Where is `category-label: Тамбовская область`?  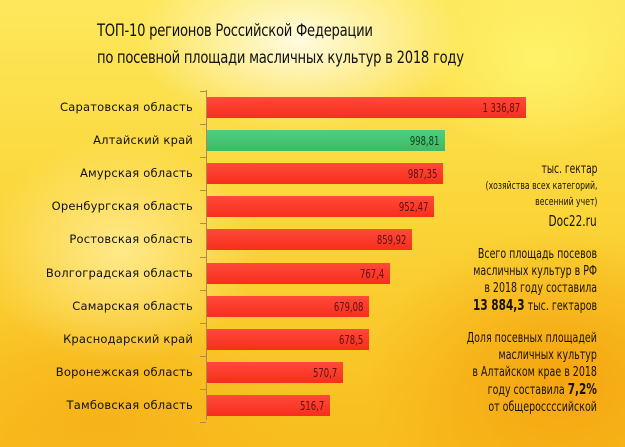
category-label: Тамбовская область is located at coordinates (129, 405).